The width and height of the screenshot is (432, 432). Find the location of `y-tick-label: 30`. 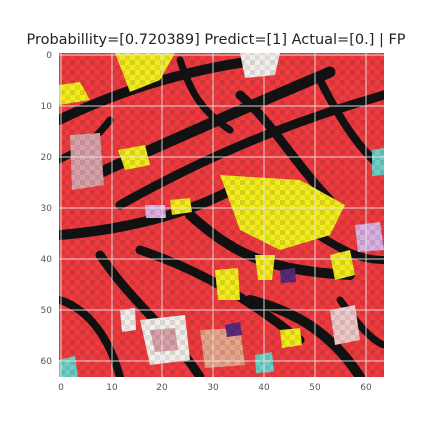

y-tick-label: 30 is located at coordinates (47, 209).